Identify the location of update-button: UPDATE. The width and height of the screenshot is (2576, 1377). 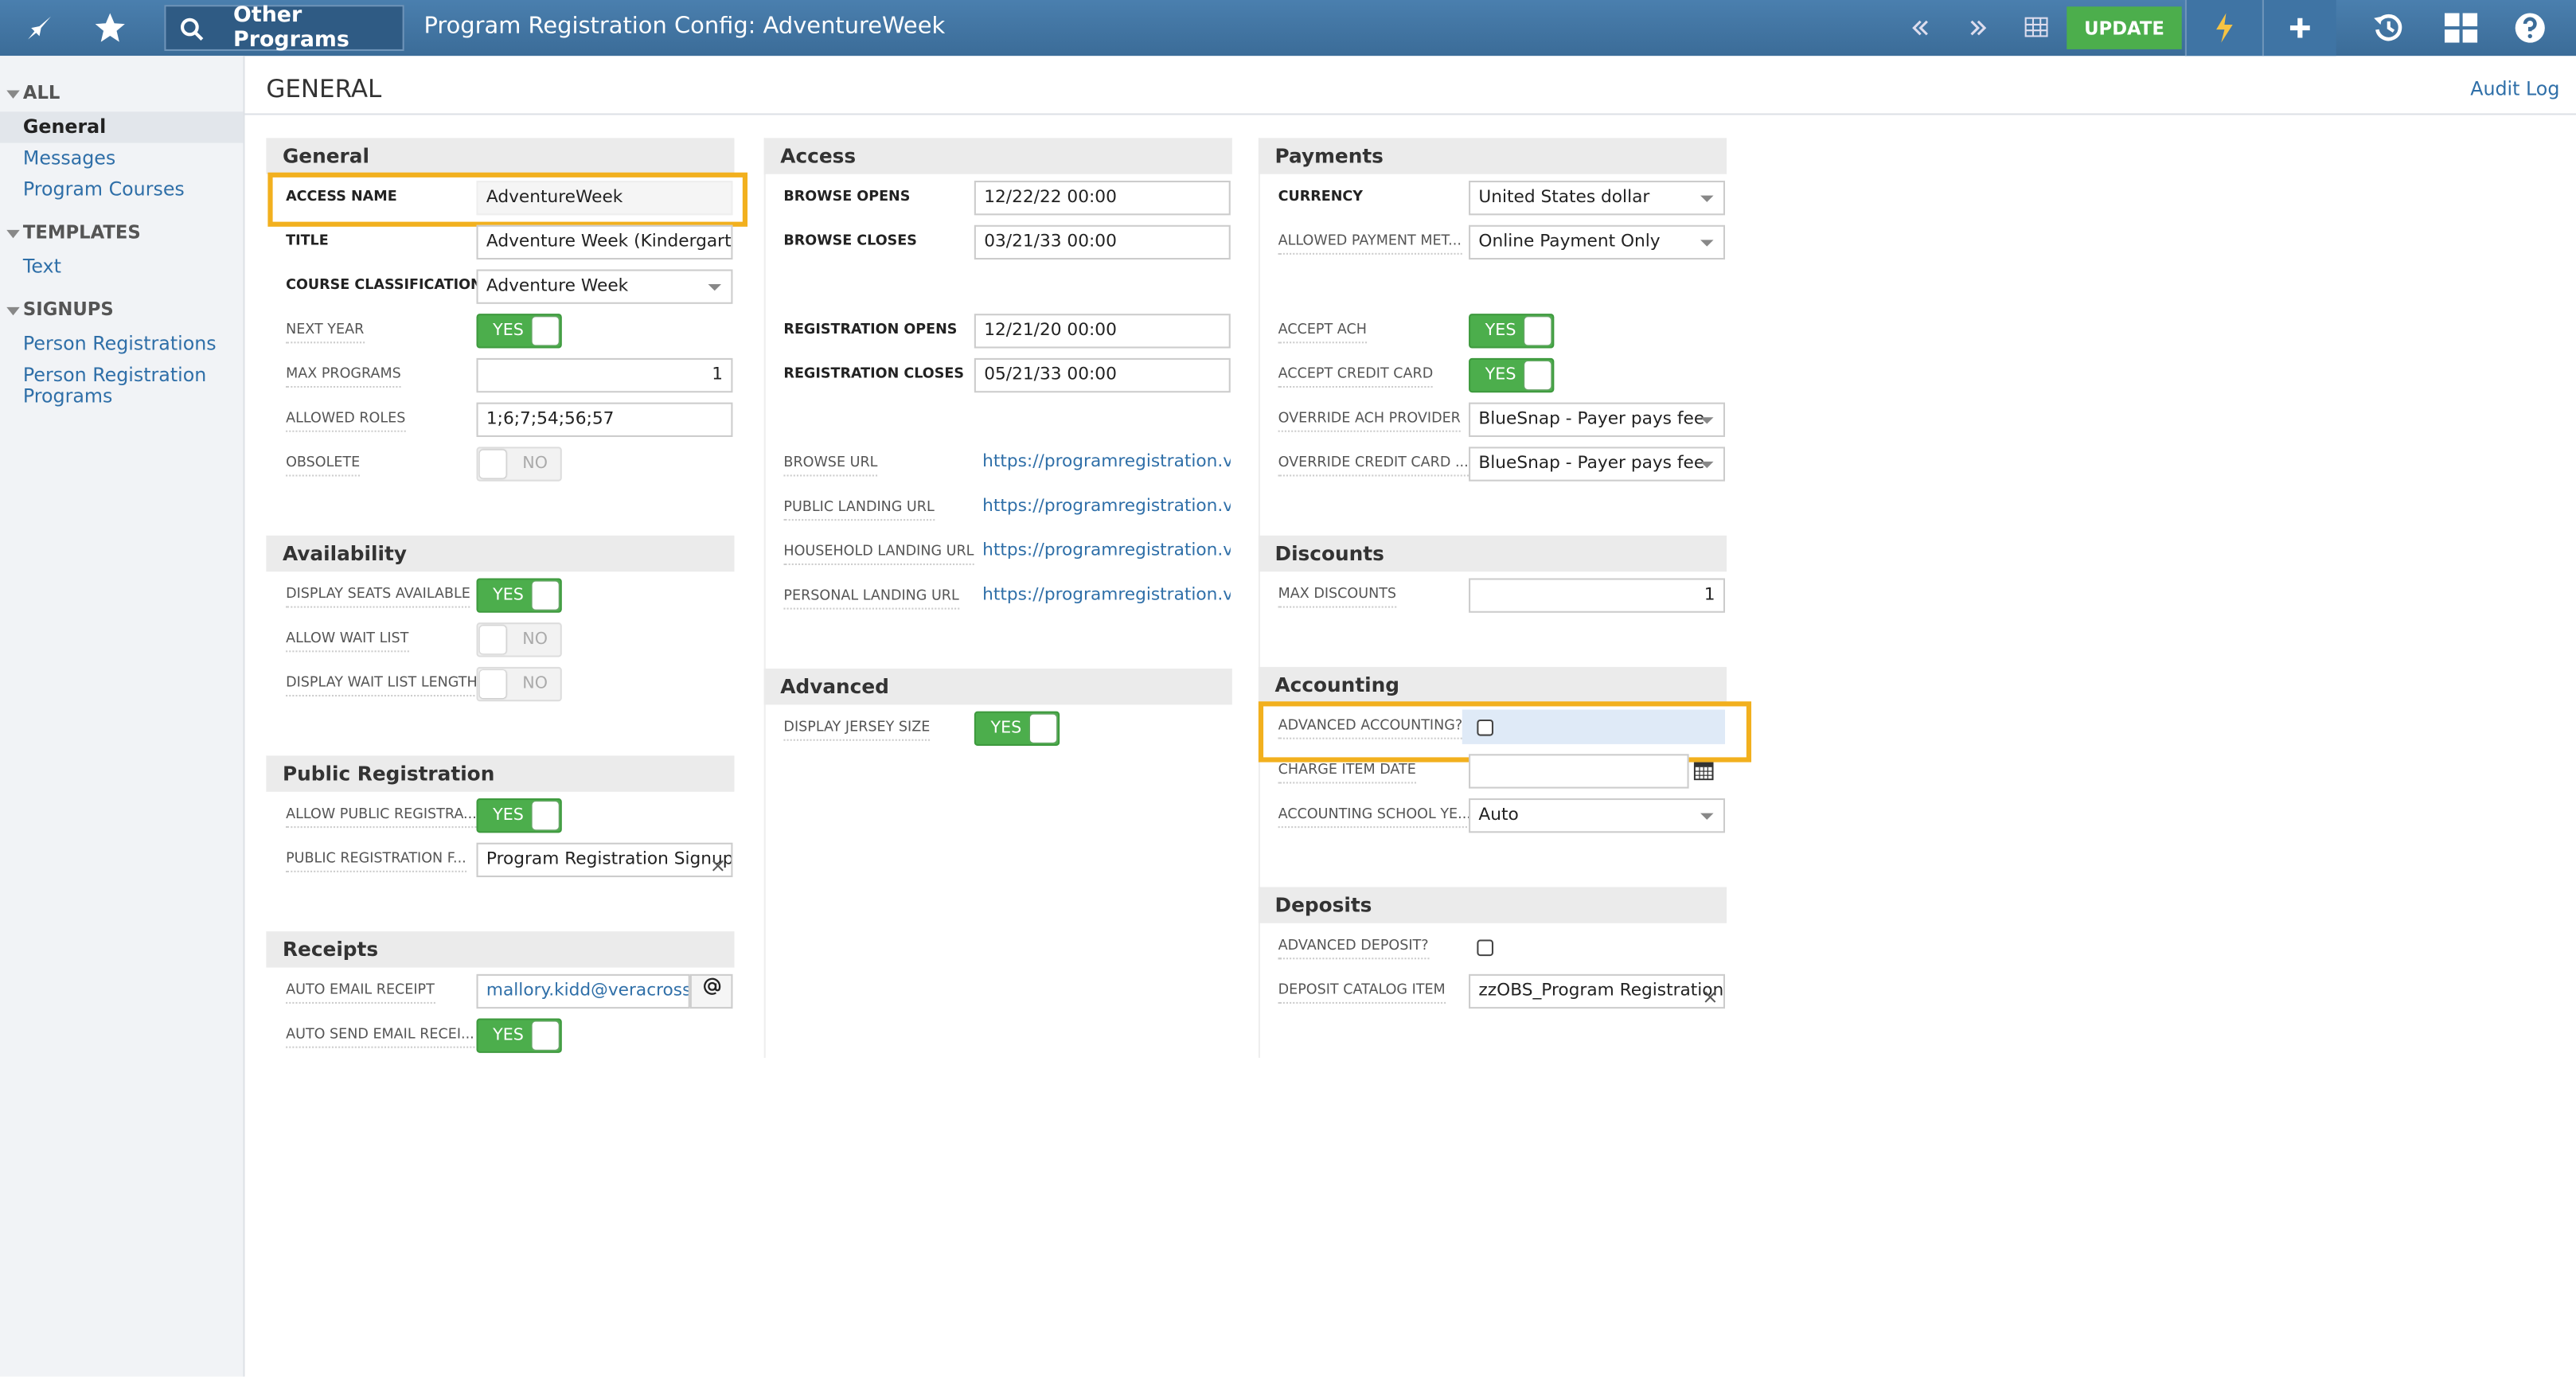
(2124, 27).